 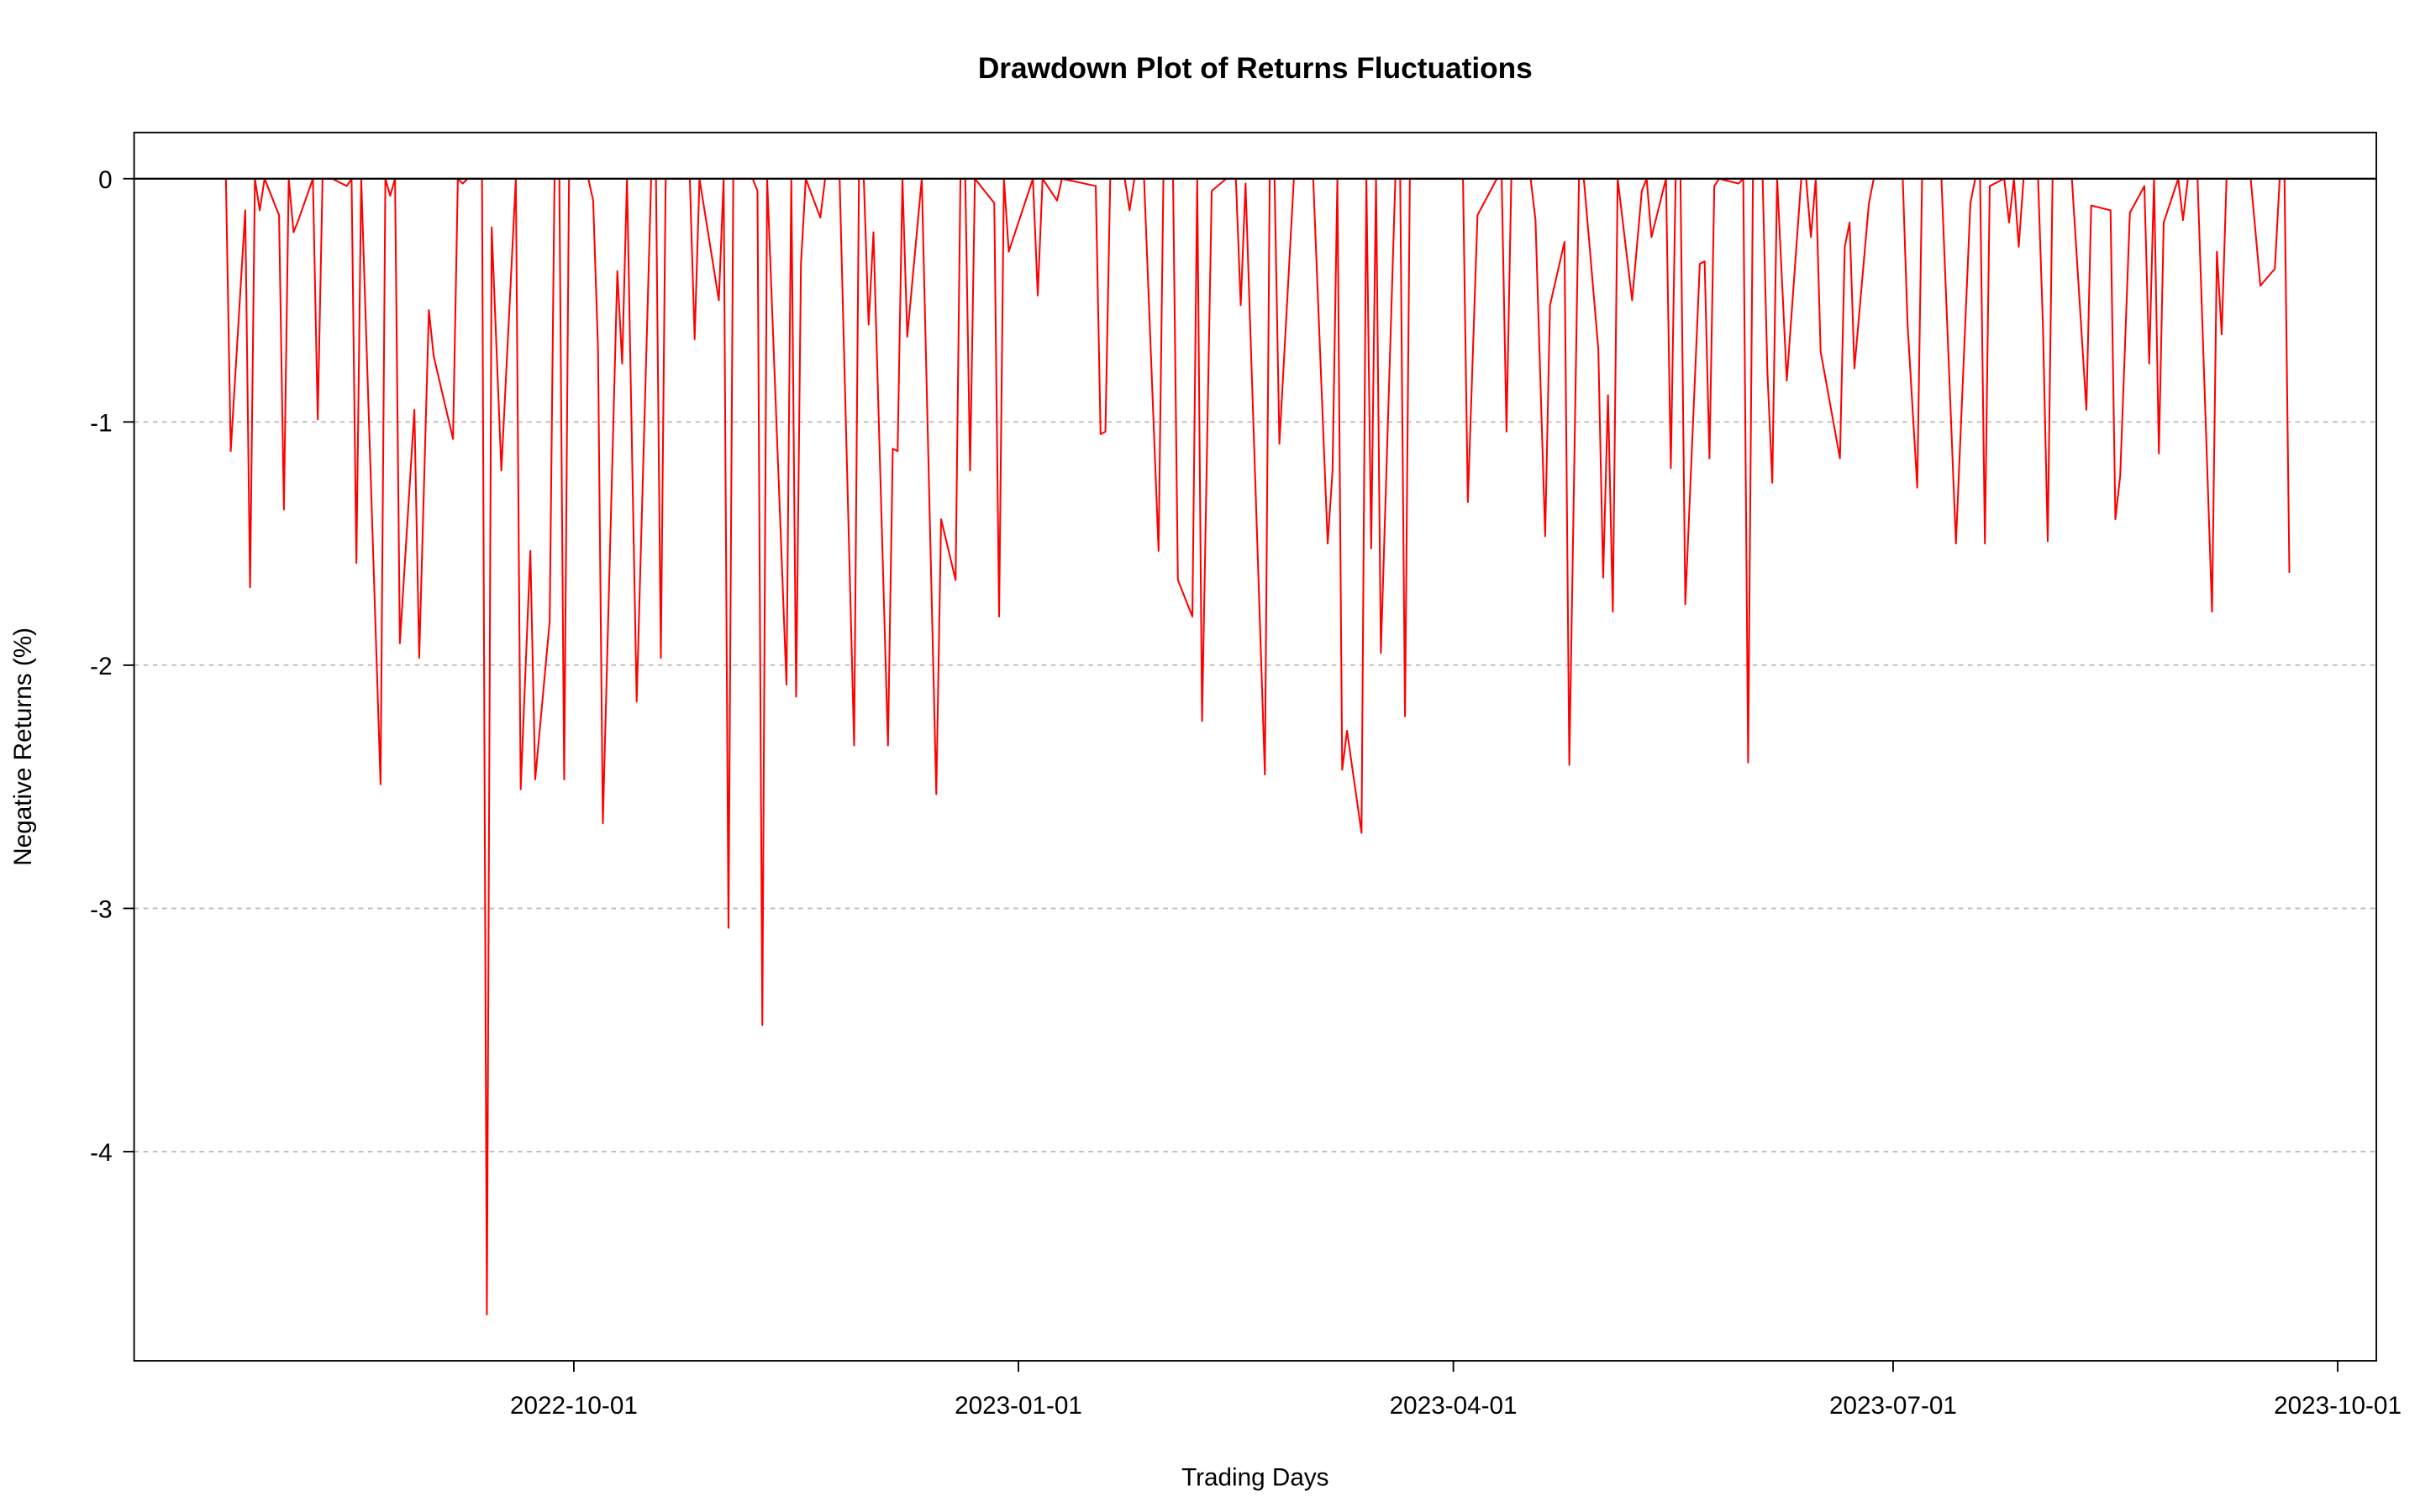 I want to click on x-axis-label: Trading Days, so click(x=1255, y=1477).